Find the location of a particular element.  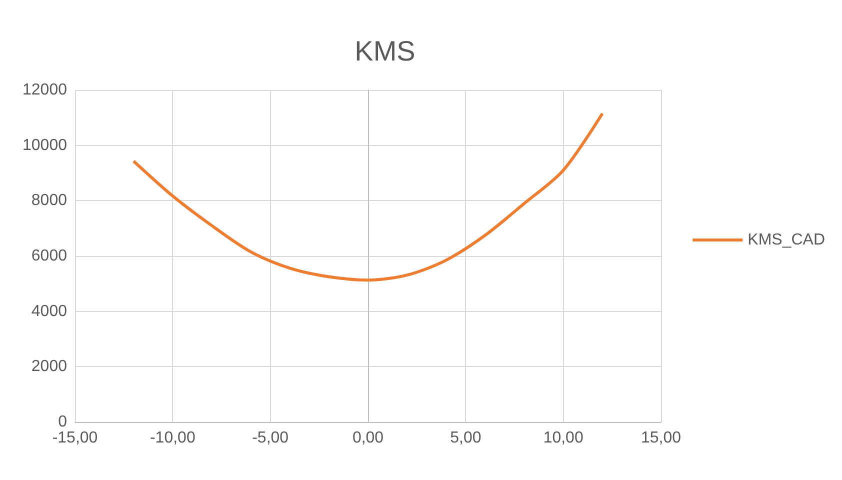

x-tick-label: 0,00 is located at coordinates (368, 438).